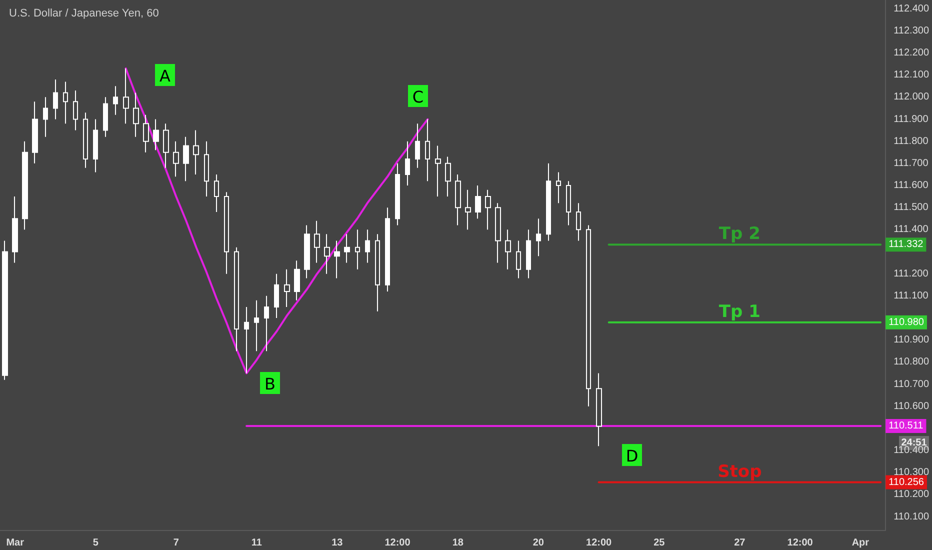  I want to click on x-tick-label: 11, so click(256, 543).